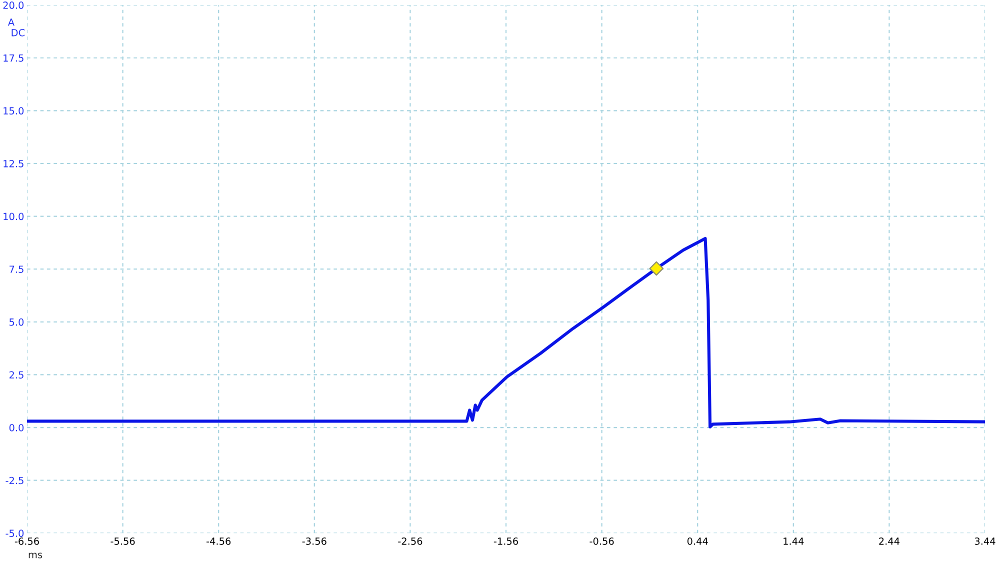 Image resolution: width=1000 pixels, height=563 pixels. I want to click on x-tick-label: -1.56, so click(506, 541).